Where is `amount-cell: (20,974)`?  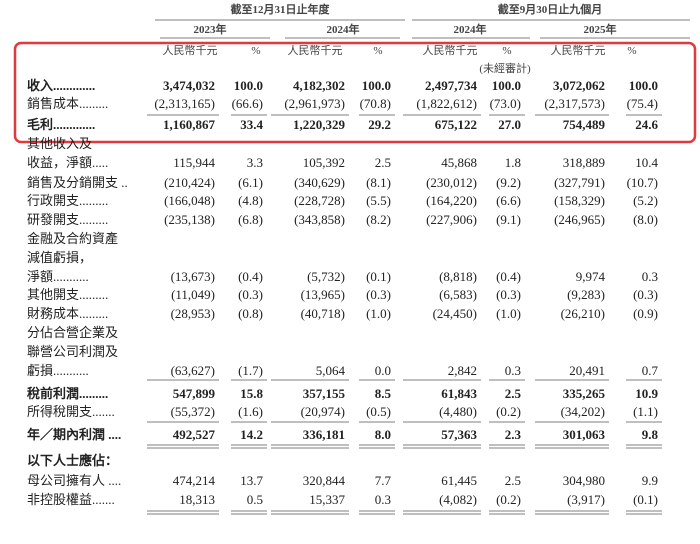
amount-cell: (20,974) is located at coordinates (323, 411).